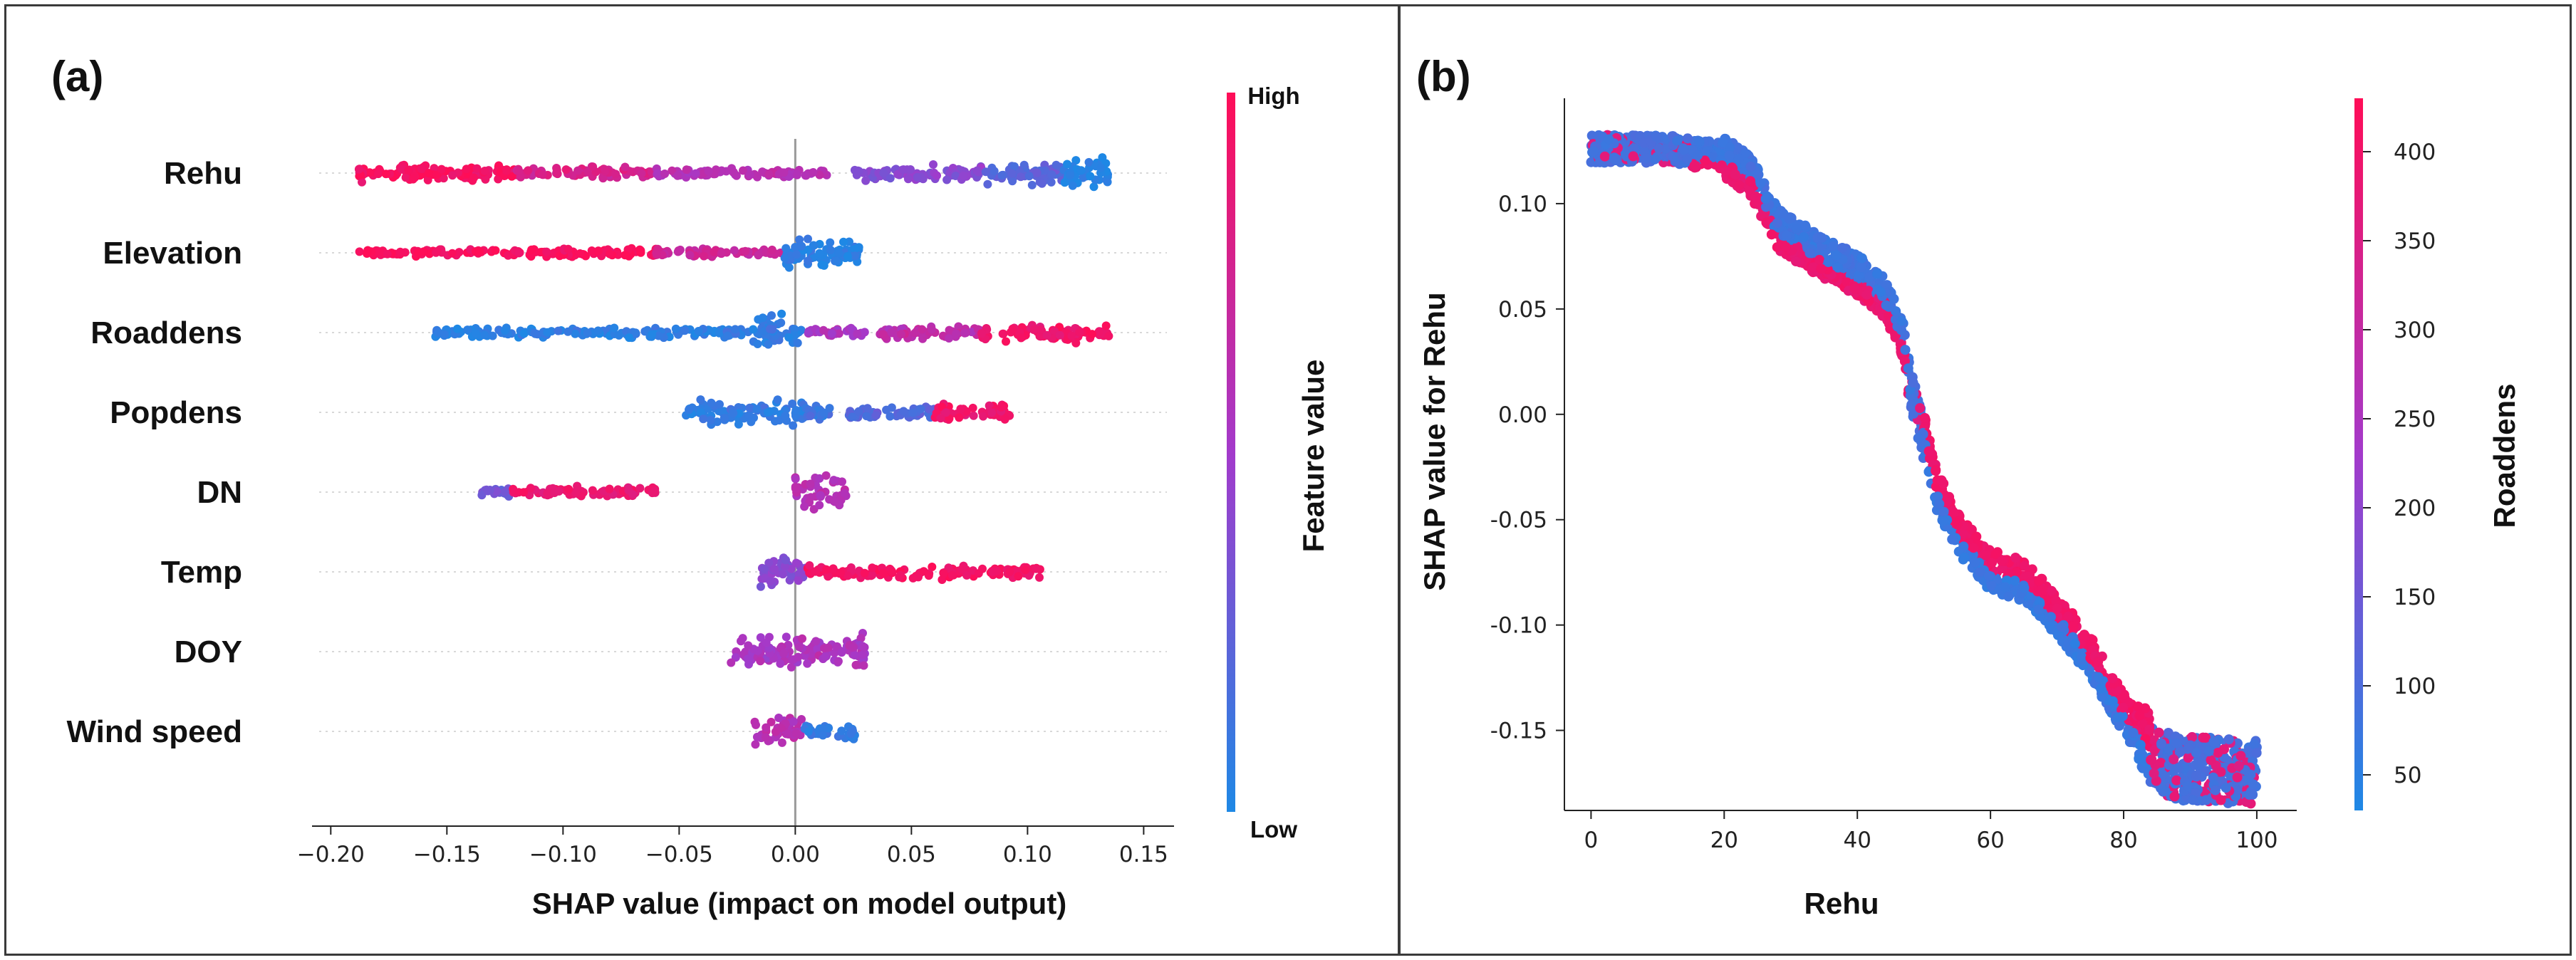 This screenshot has width=2576, height=960. Describe the element at coordinates (1273, 96) in the screenshot. I see `panel-a-colorbar-high-label: High` at that location.